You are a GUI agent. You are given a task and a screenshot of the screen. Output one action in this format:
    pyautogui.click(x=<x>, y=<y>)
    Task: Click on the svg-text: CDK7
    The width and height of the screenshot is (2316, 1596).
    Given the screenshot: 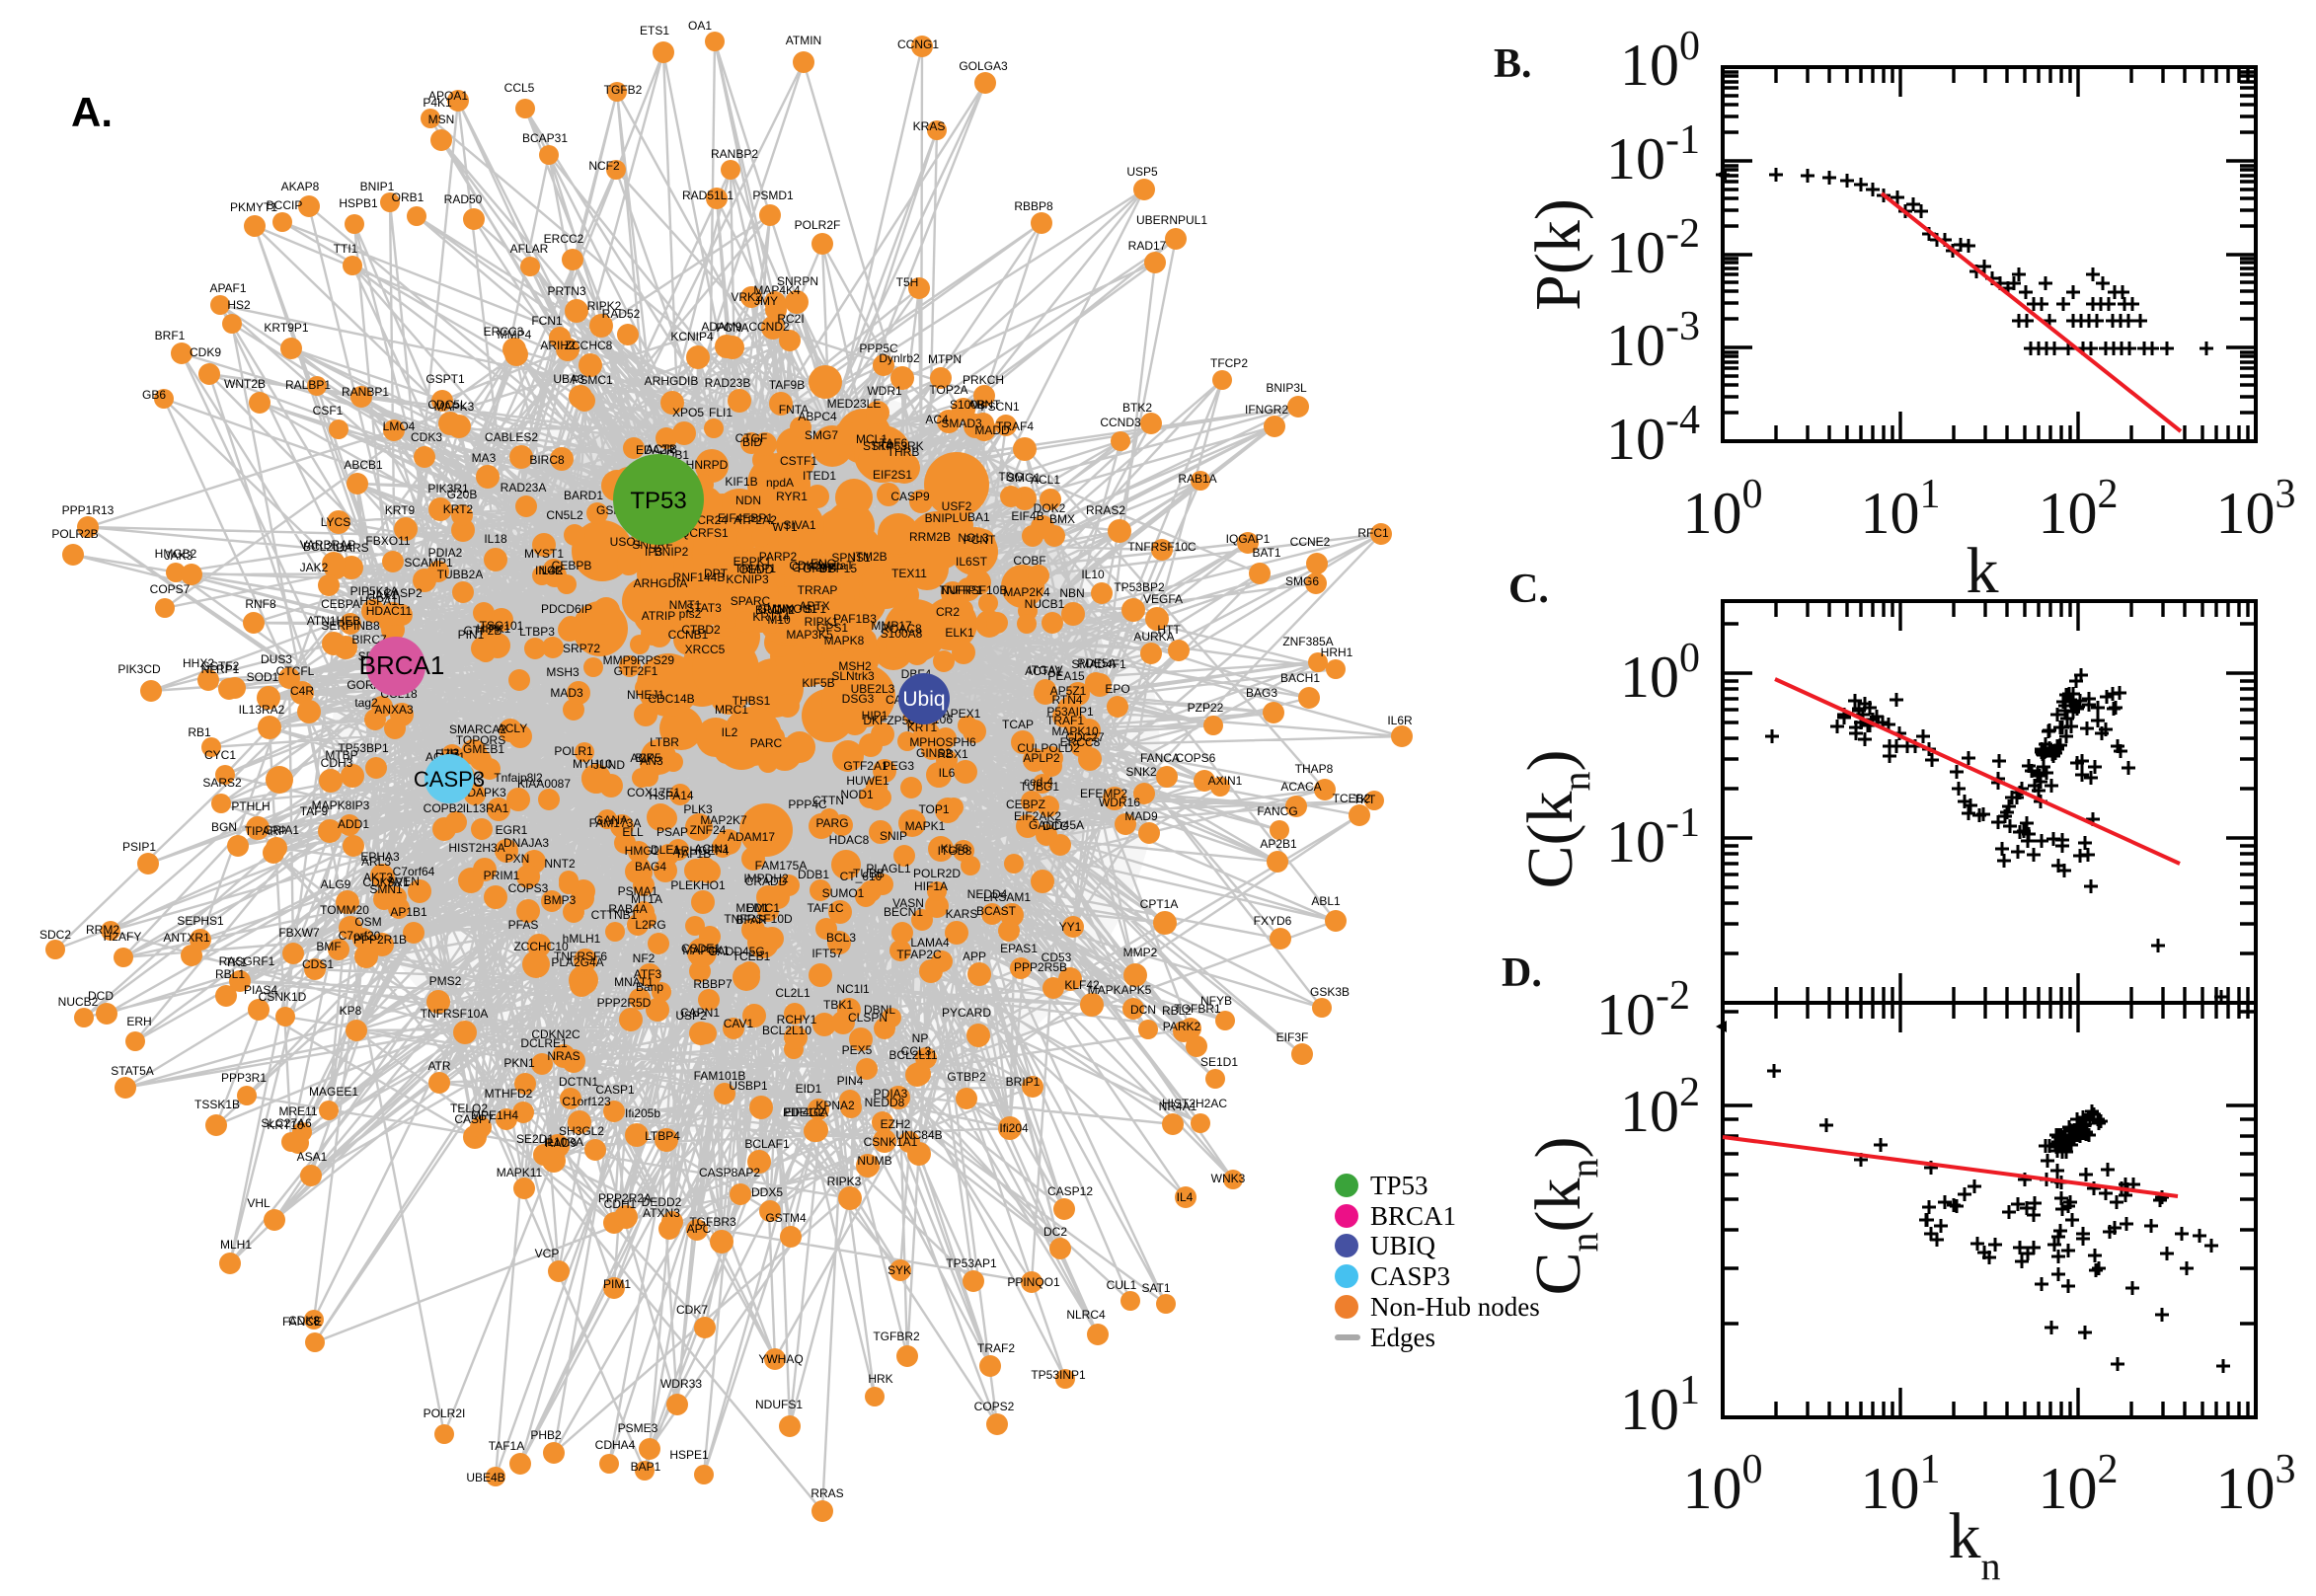 What is the action you would take?
    pyautogui.click(x=692, y=1310)
    